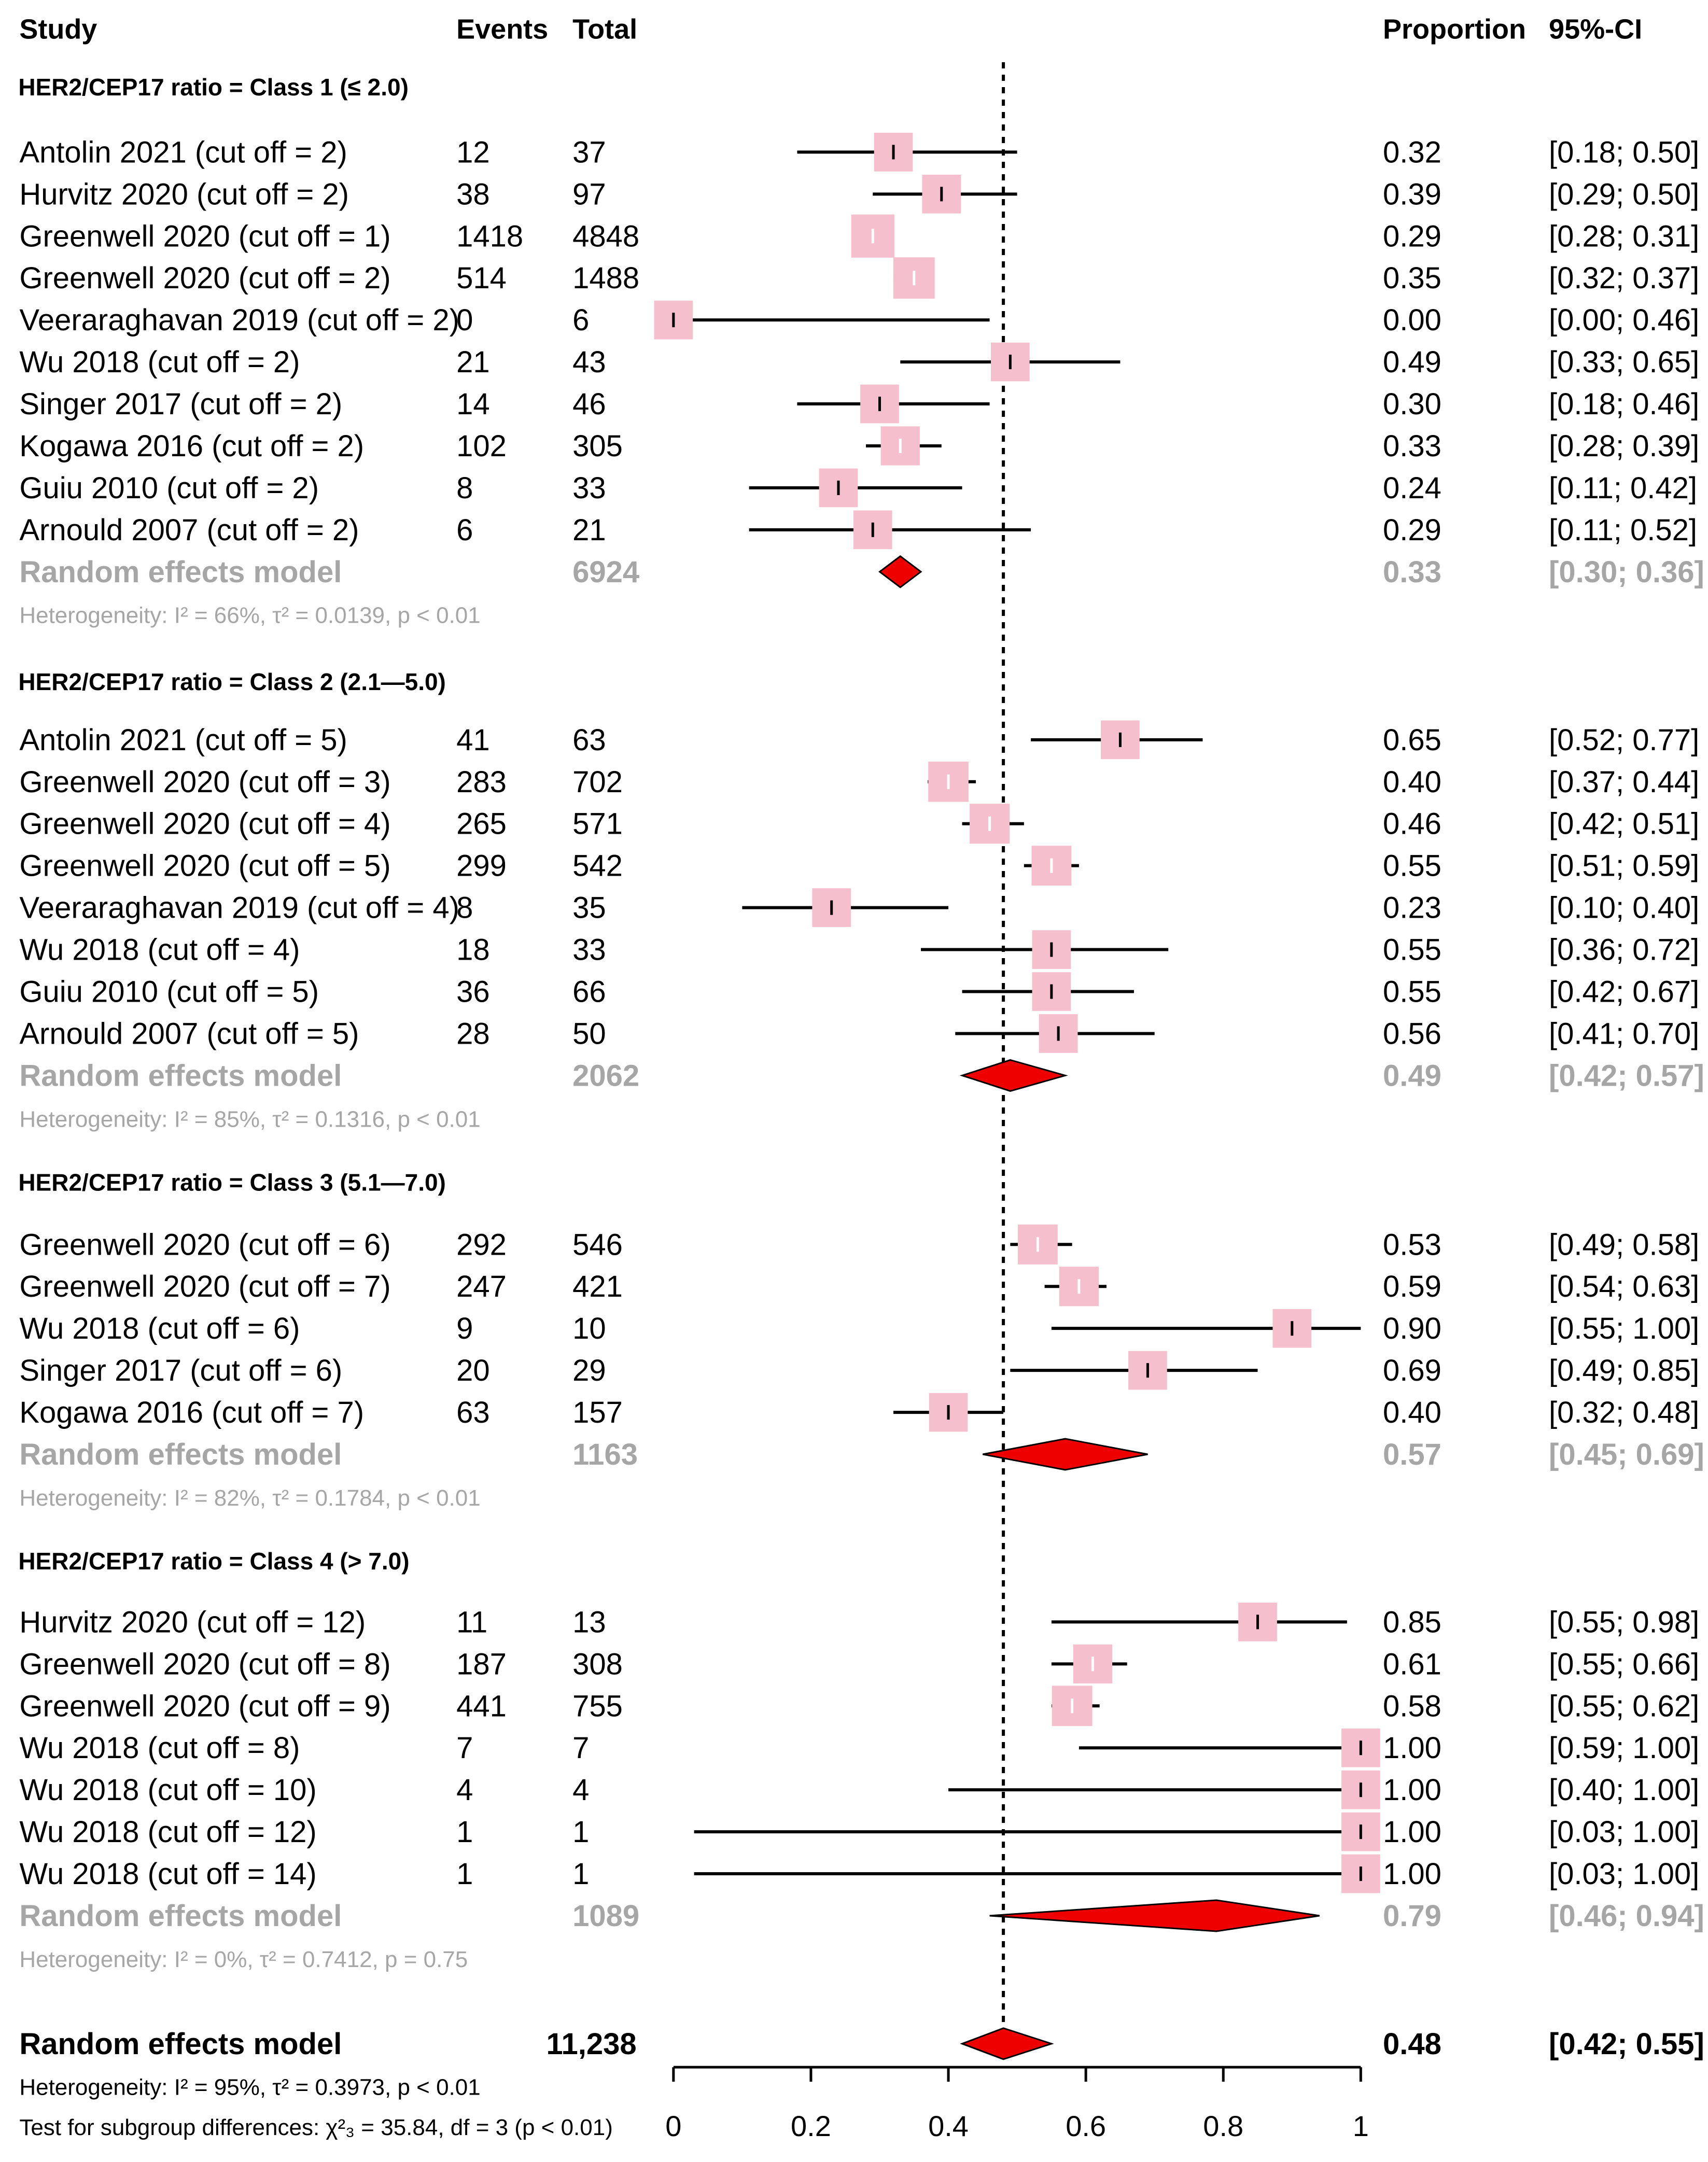  What do you see at coordinates (1624, 1622) in the screenshot?
I see `ci-value: [0.55; 0.98]` at bounding box center [1624, 1622].